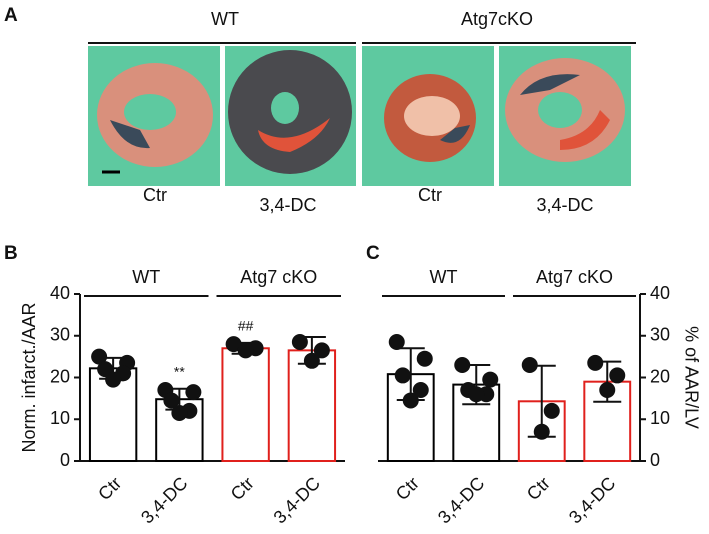  What do you see at coordinates (246, 326) in the screenshot?
I see `annotation: ##` at bounding box center [246, 326].